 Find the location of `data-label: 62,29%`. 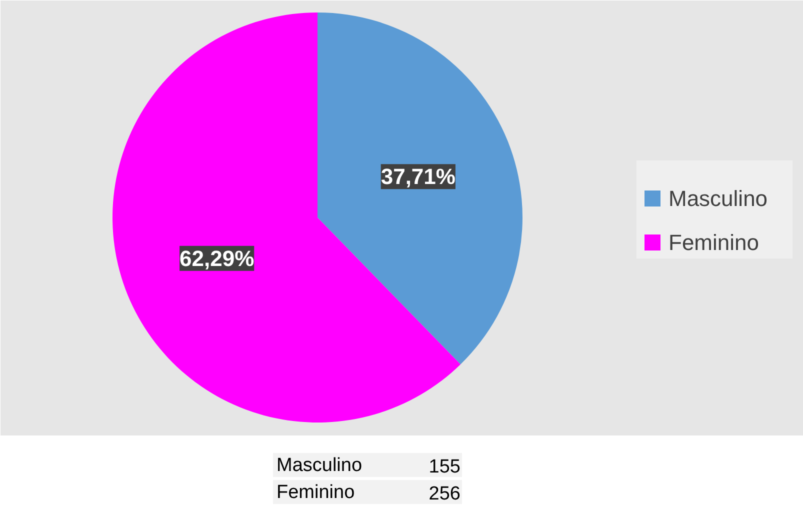

data-label: 62,29% is located at coordinates (217, 258).